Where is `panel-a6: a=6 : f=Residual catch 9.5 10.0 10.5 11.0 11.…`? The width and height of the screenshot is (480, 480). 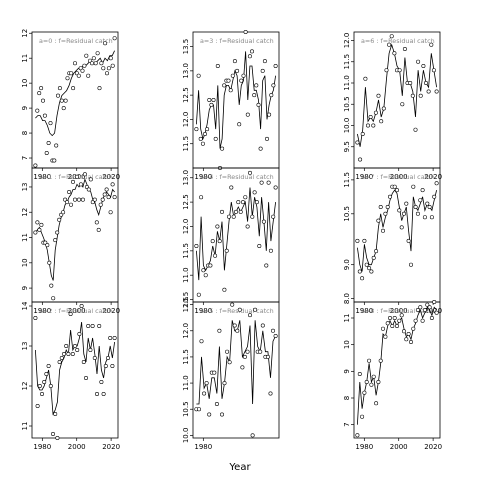
panel-a6: a=6 : f=Residual catch 9.5 10.0 10.5 11.0 11.… is located at coordinates (392, 106).